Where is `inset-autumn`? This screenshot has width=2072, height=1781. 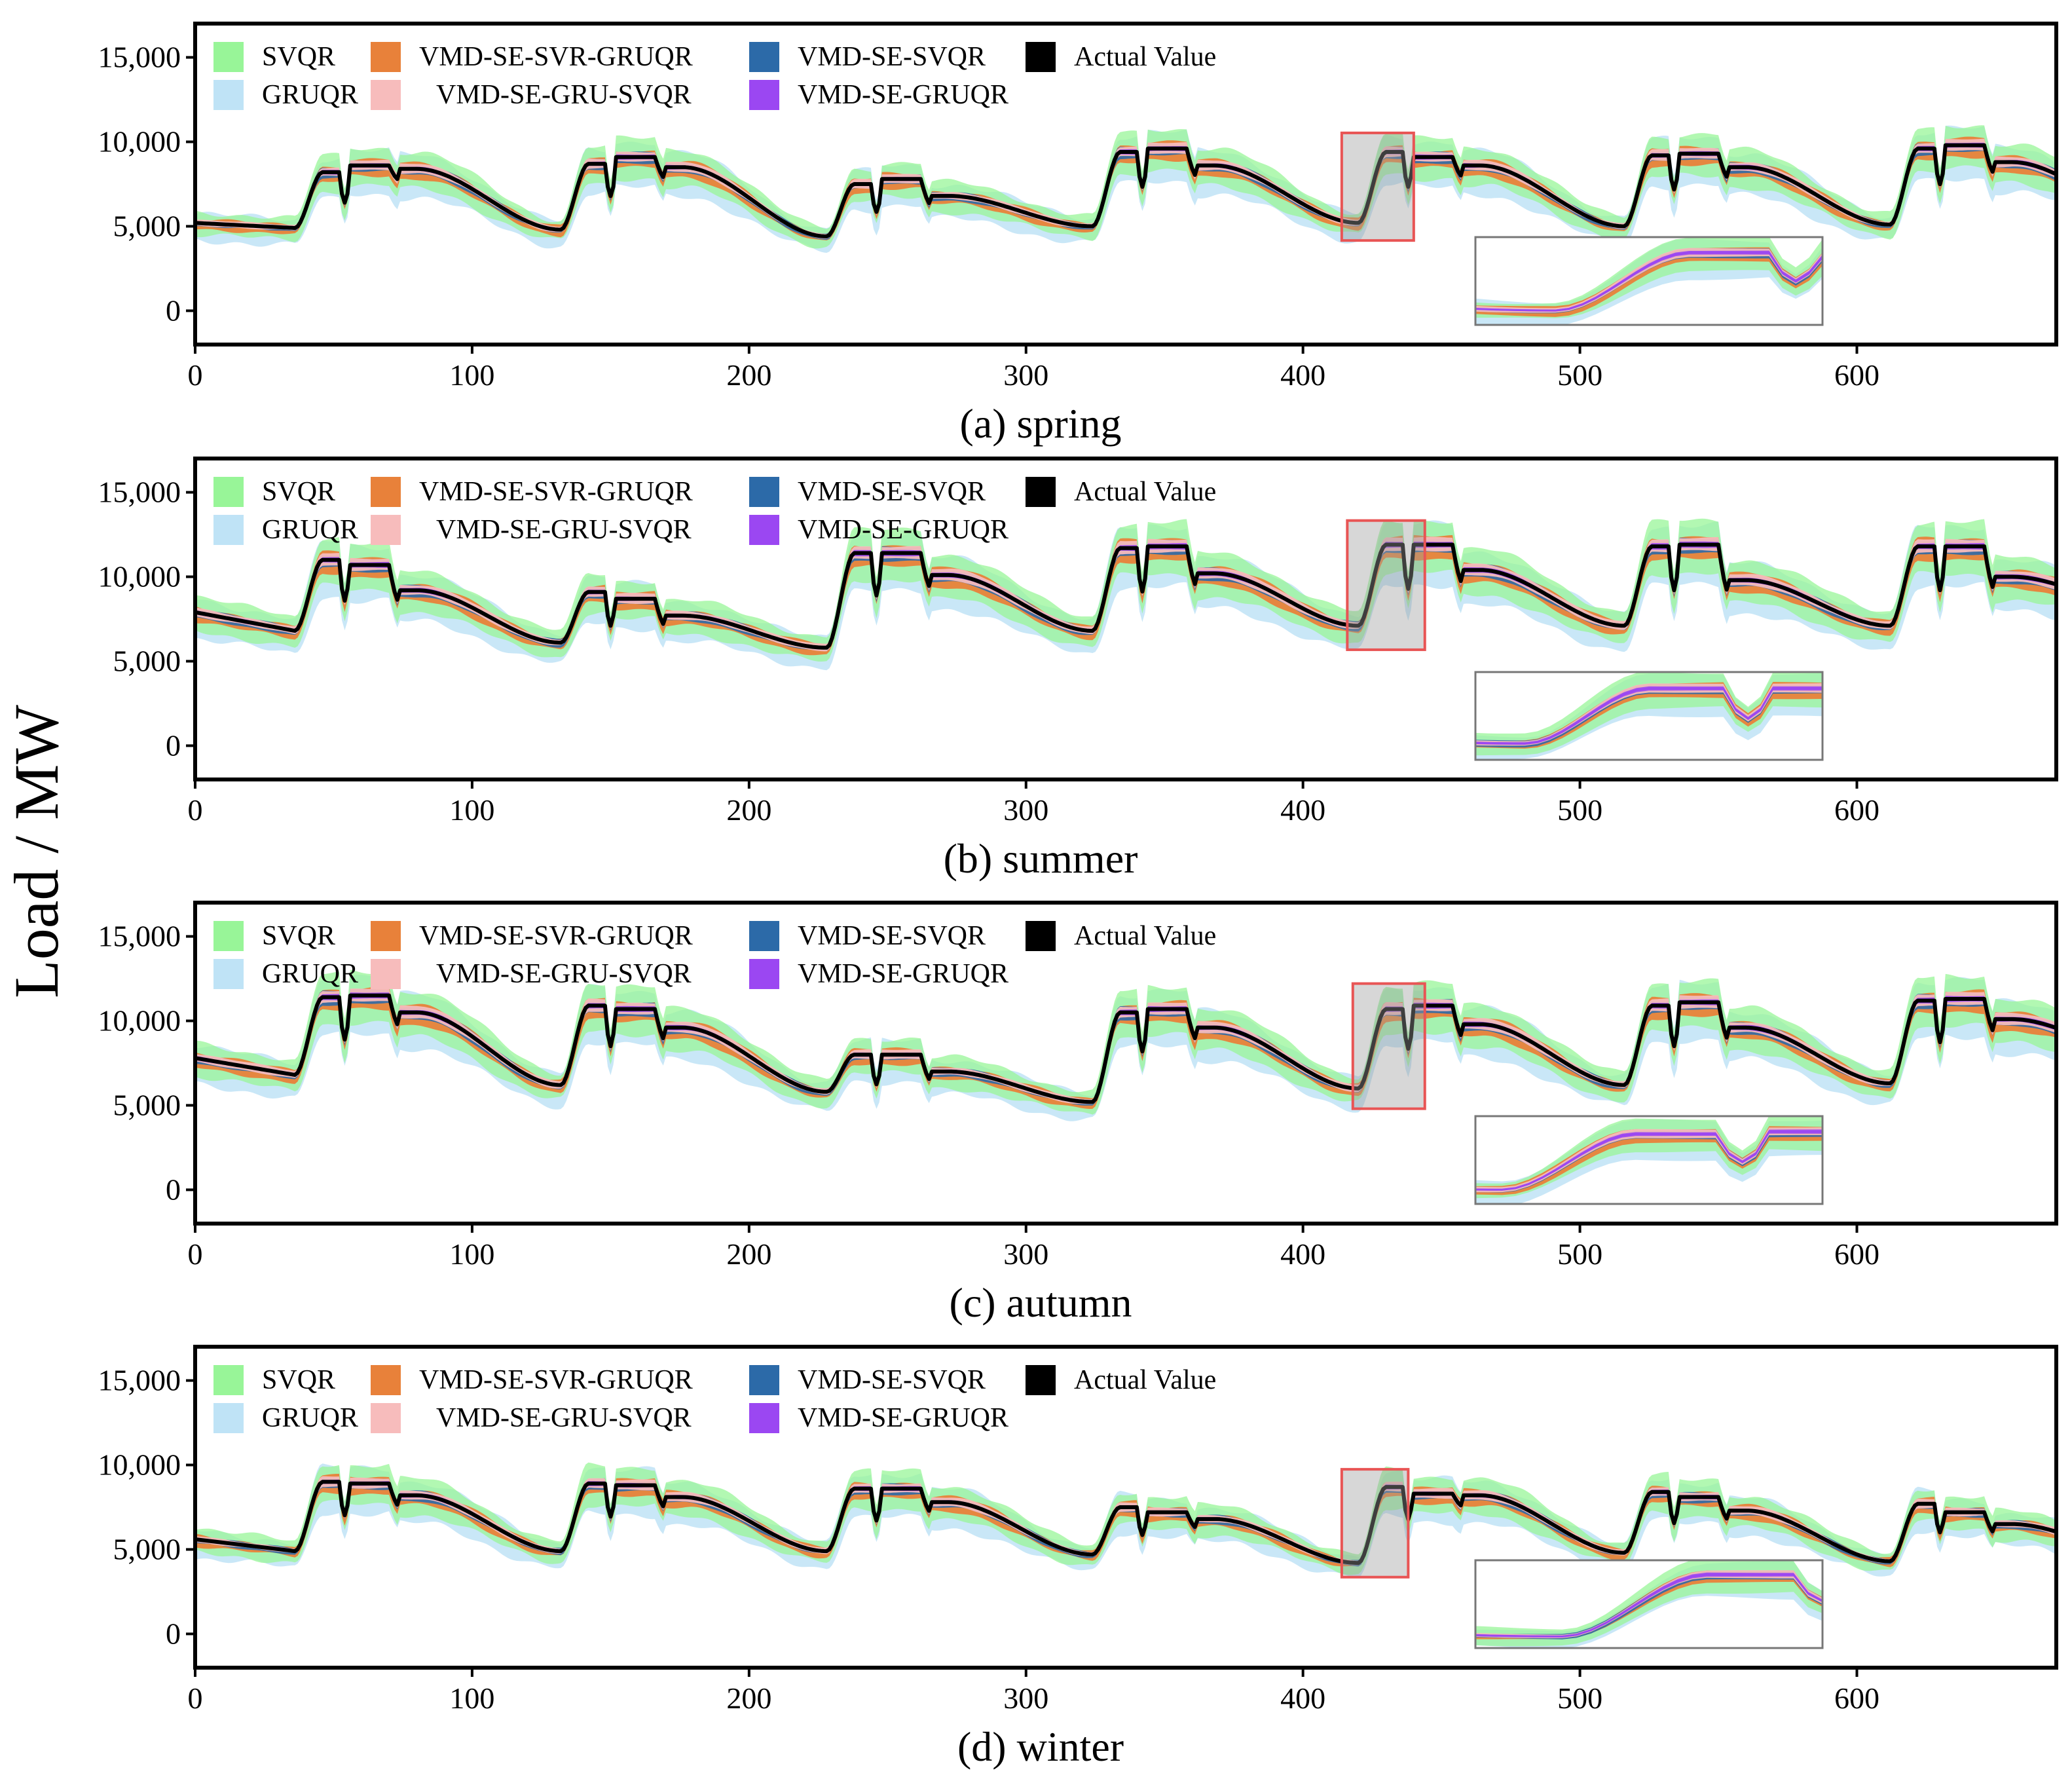 inset-autumn is located at coordinates (1649, 1160).